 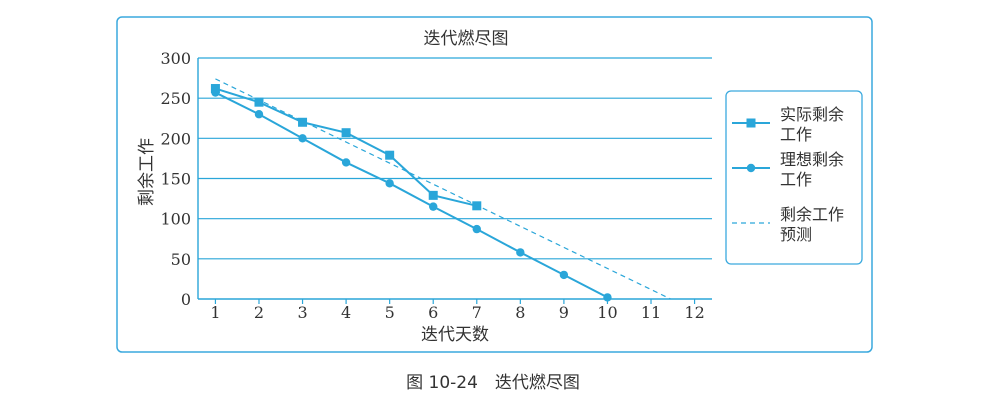 What do you see at coordinates (694, 312) in the screenshot?
I see `x-tick-label: 12` at bounding box center [694, 312].